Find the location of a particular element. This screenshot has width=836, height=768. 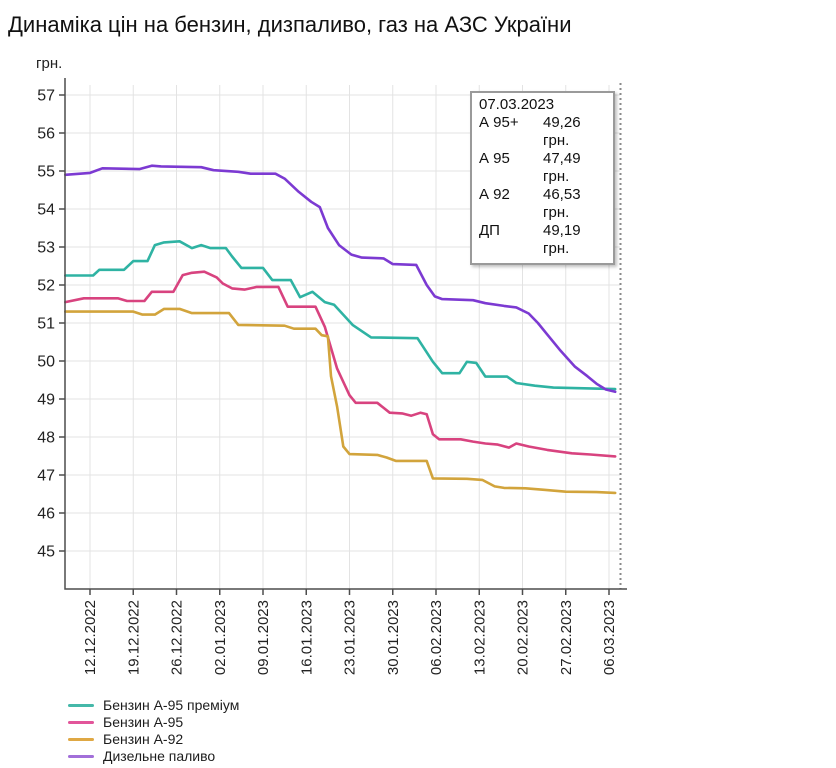

x-tick-label: 19.12.2022 is located at coordinates (133, 637).